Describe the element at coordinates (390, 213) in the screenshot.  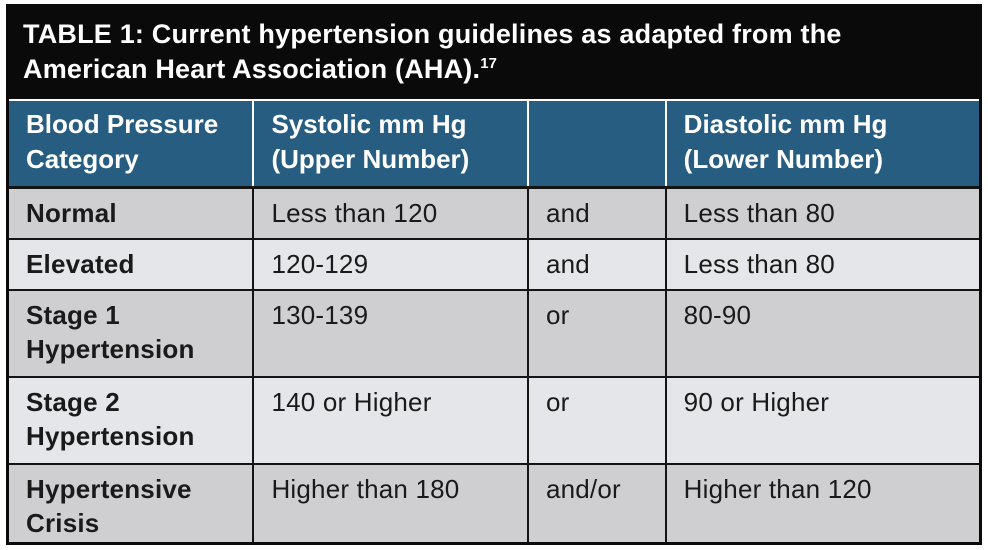
I see `systolic-cell: Less than 120` at that location.